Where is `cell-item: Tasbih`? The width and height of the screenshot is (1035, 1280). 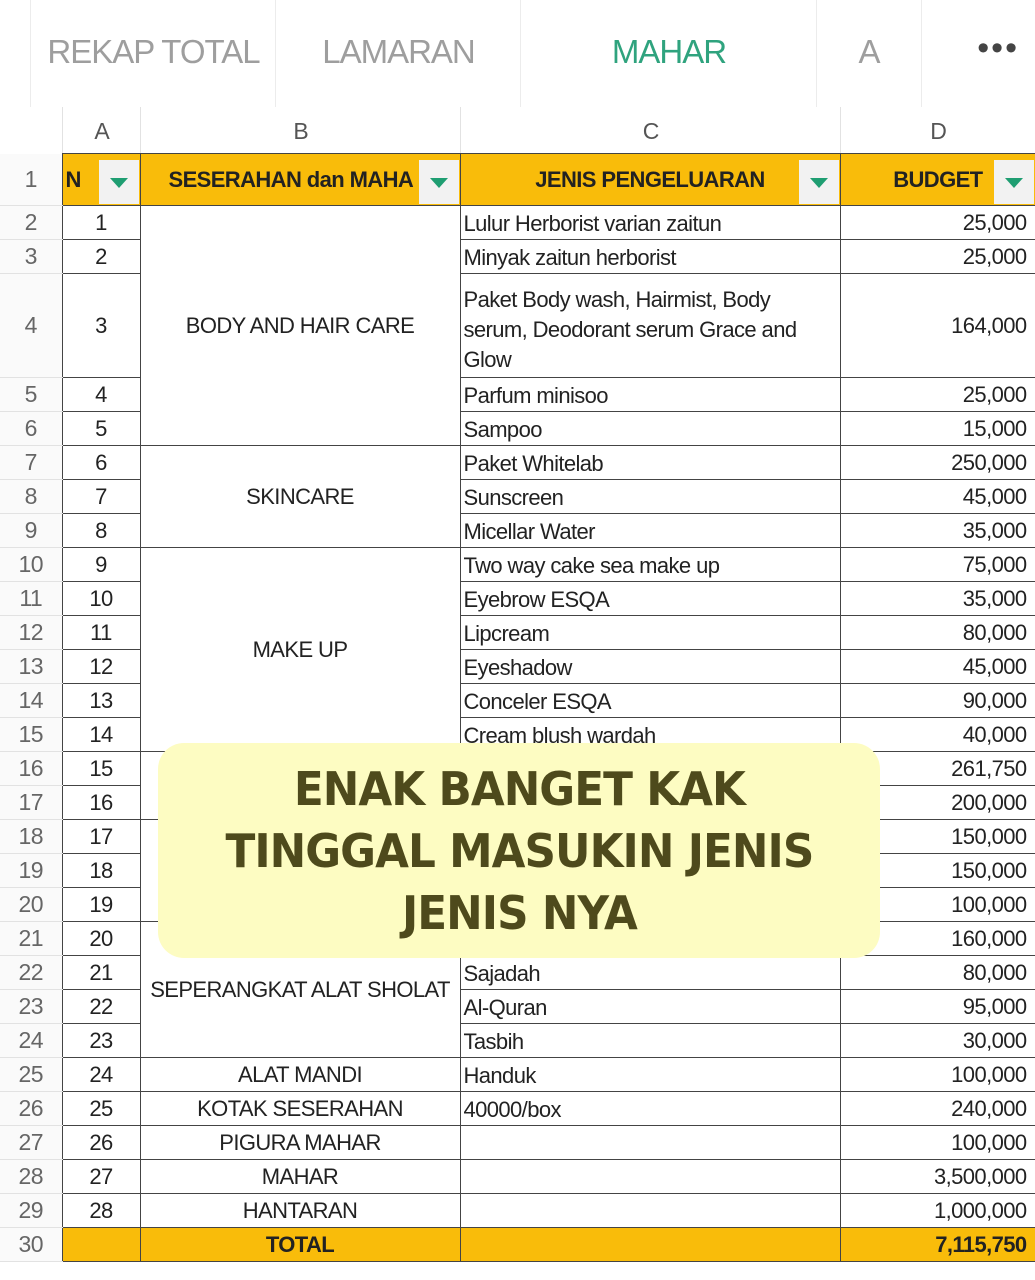
cell-item: Tasbih is located at coordinates (650, 1040).